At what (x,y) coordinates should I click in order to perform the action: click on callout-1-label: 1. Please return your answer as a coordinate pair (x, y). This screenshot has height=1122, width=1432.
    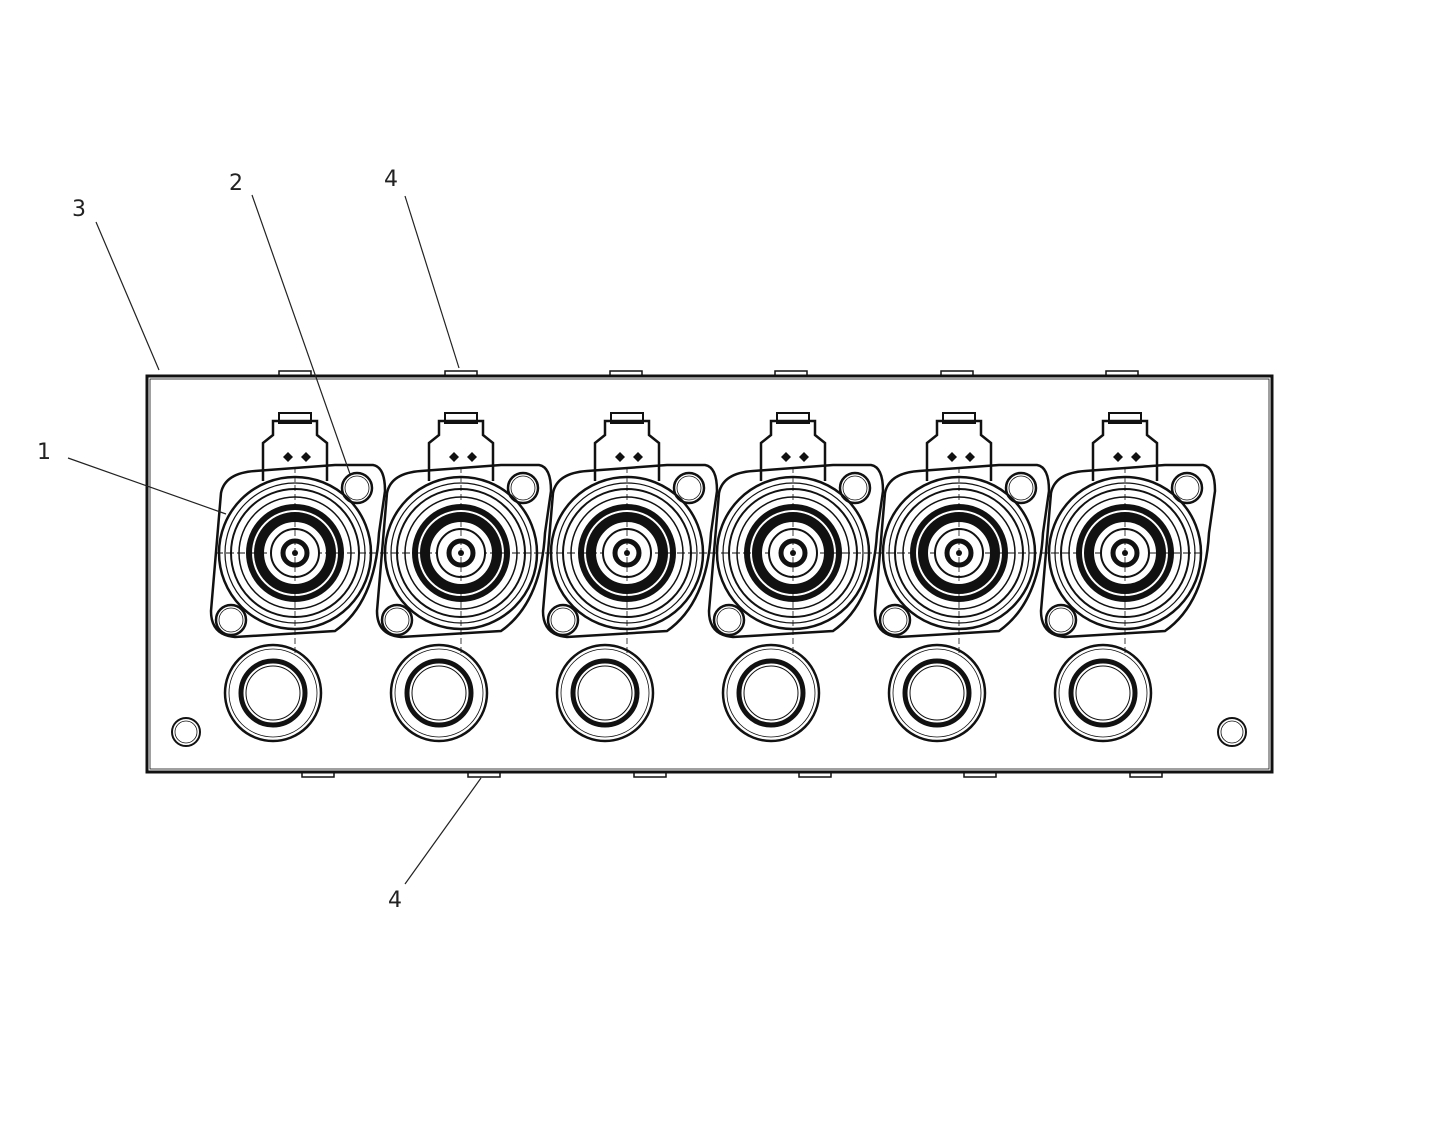
    Looking at the image, I should click on (44, 452).